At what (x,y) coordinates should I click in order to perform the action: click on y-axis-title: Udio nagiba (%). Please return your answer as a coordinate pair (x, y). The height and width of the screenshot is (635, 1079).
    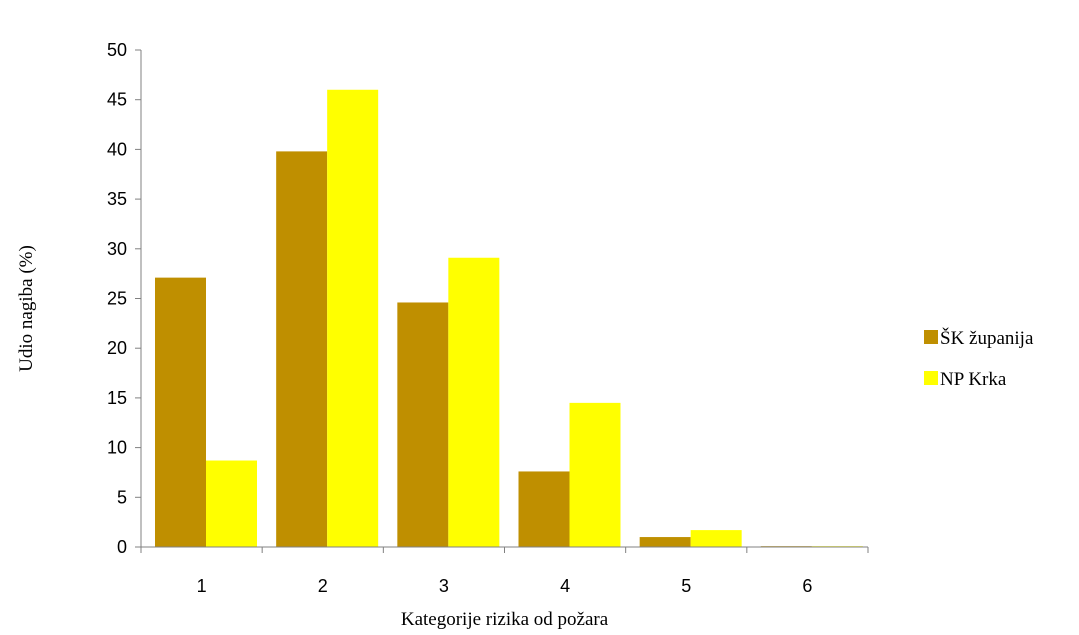
    Looking at the image, I should click on (26, 308).